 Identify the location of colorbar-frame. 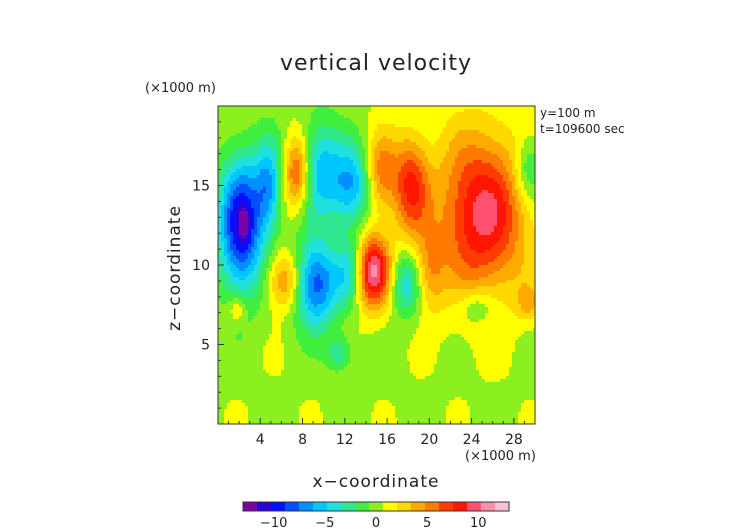
(376, 506).